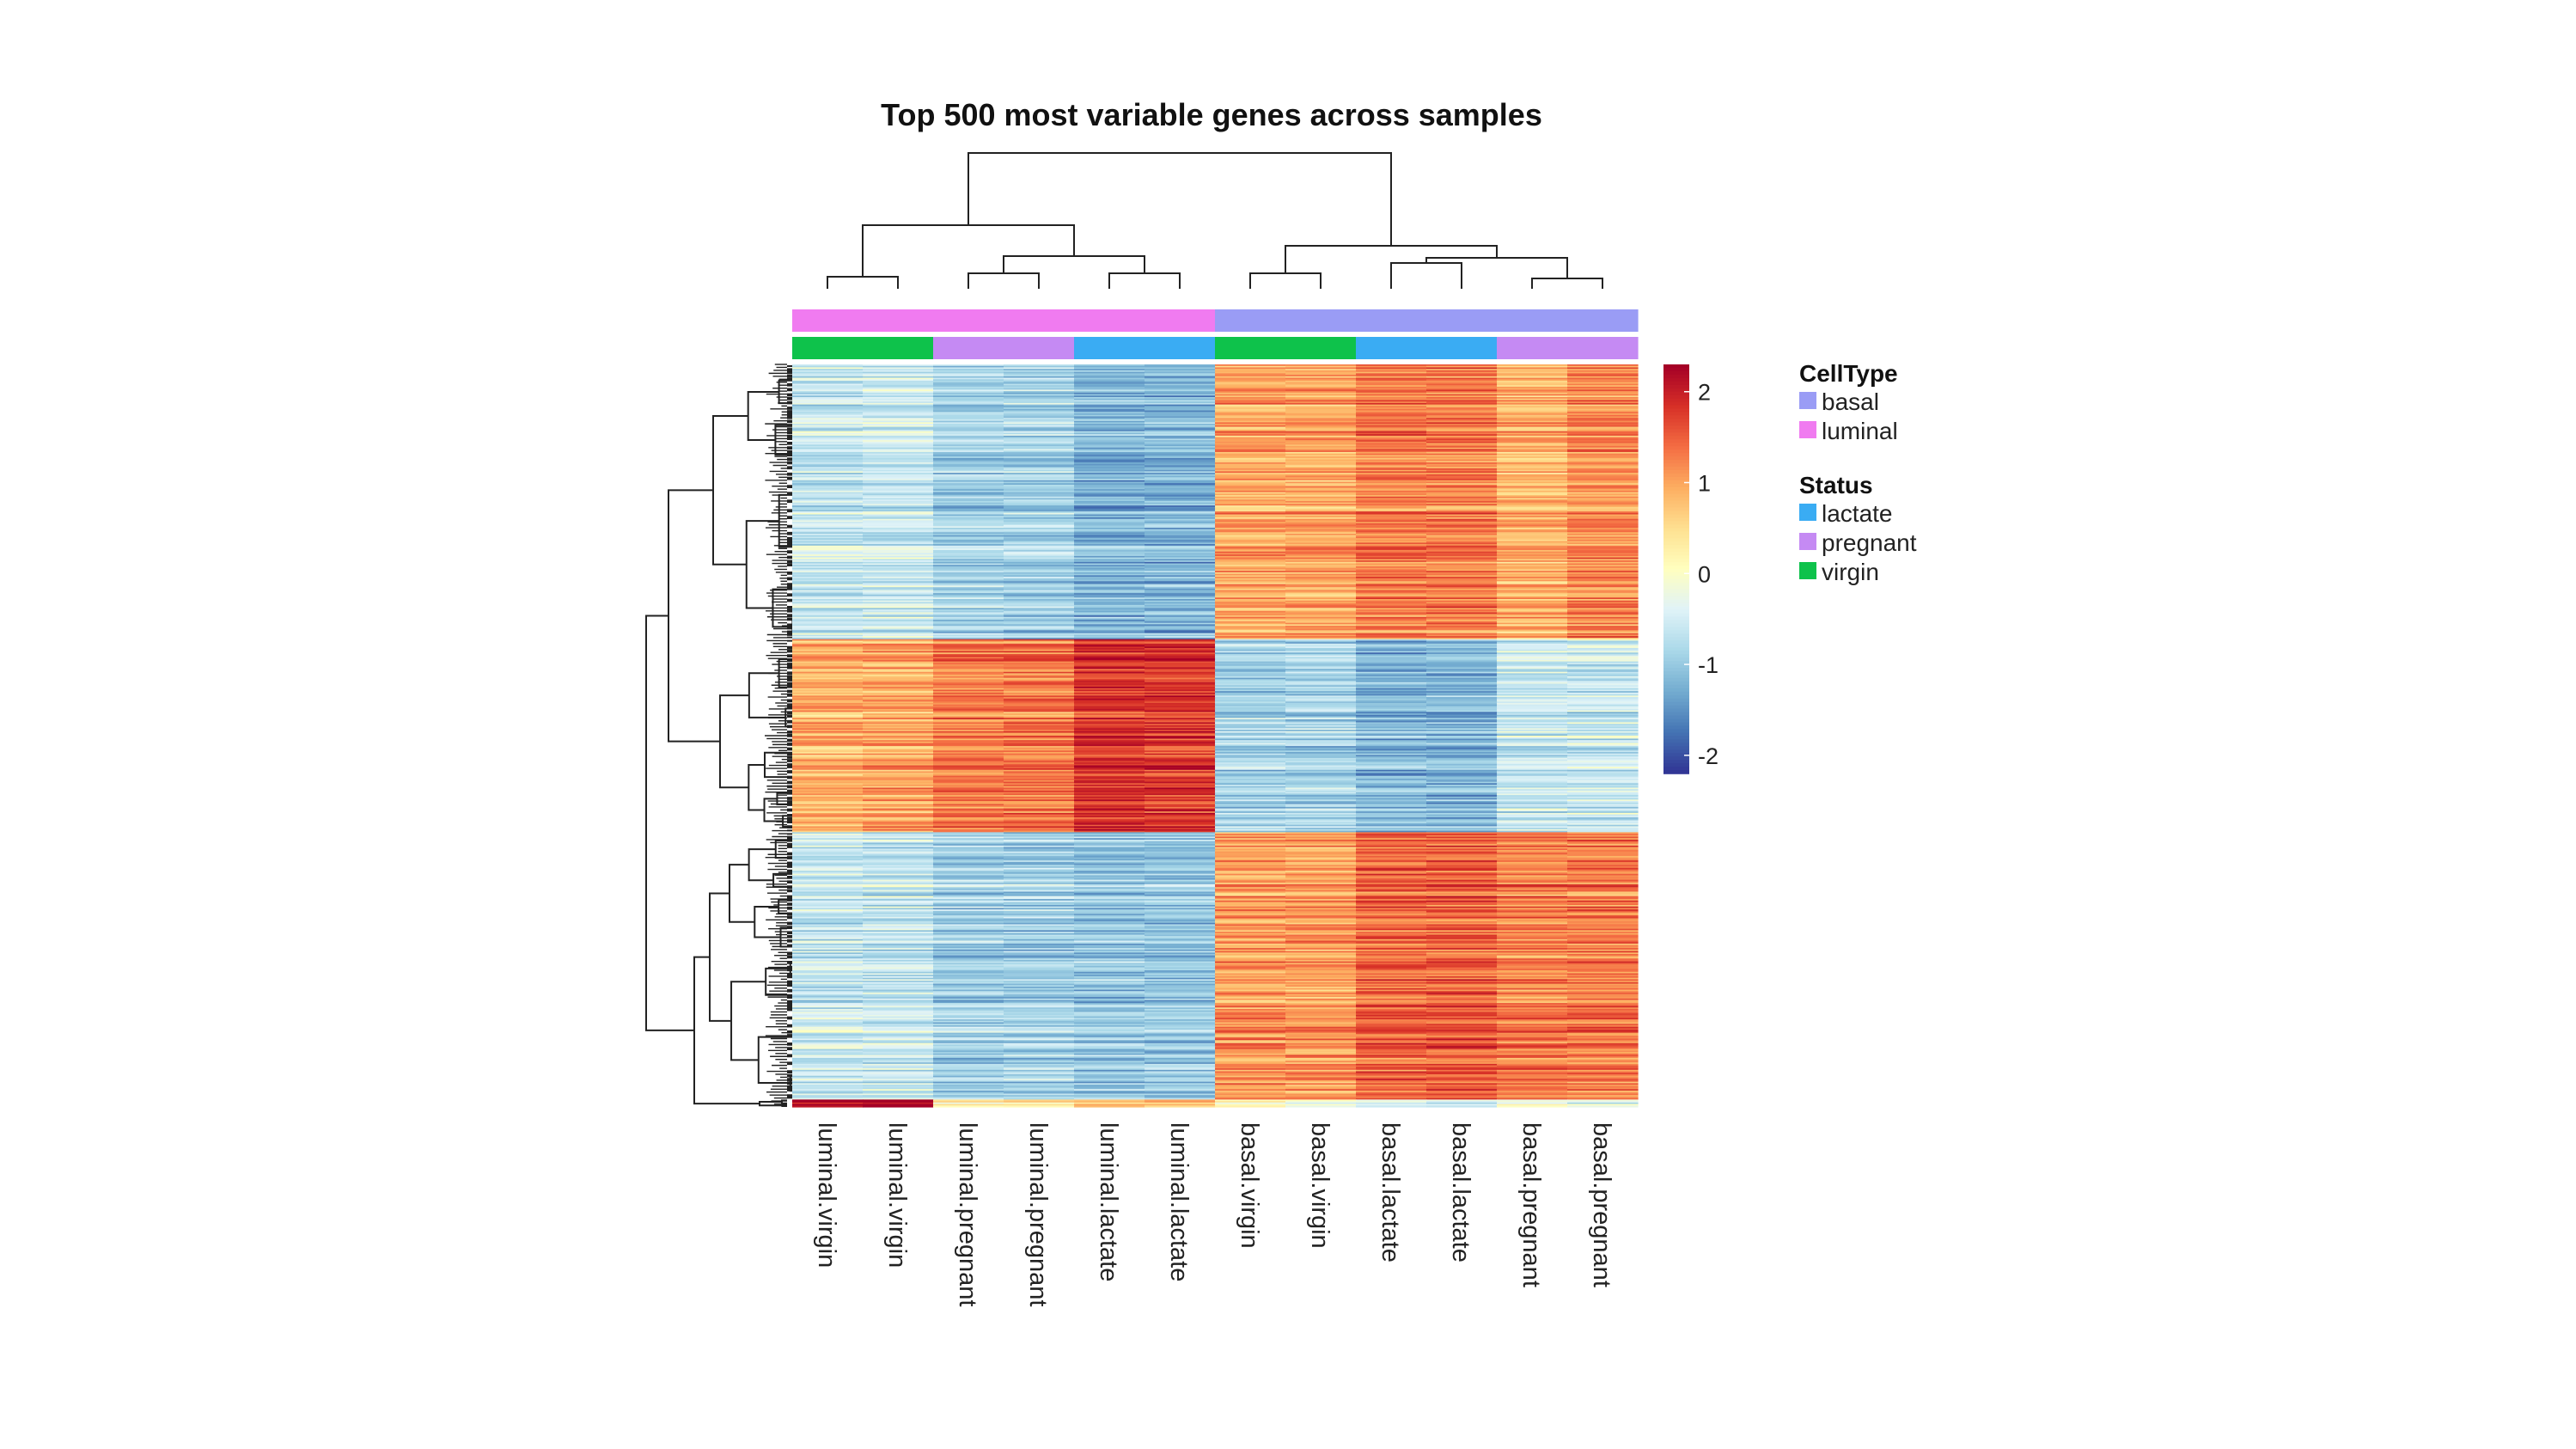 The height and width of the screenshot is (1449, 2576). What do you see at coordinates (968, 250) in the screenshot?
I see `dendrogram-branch` at bounding box center [968, 250].